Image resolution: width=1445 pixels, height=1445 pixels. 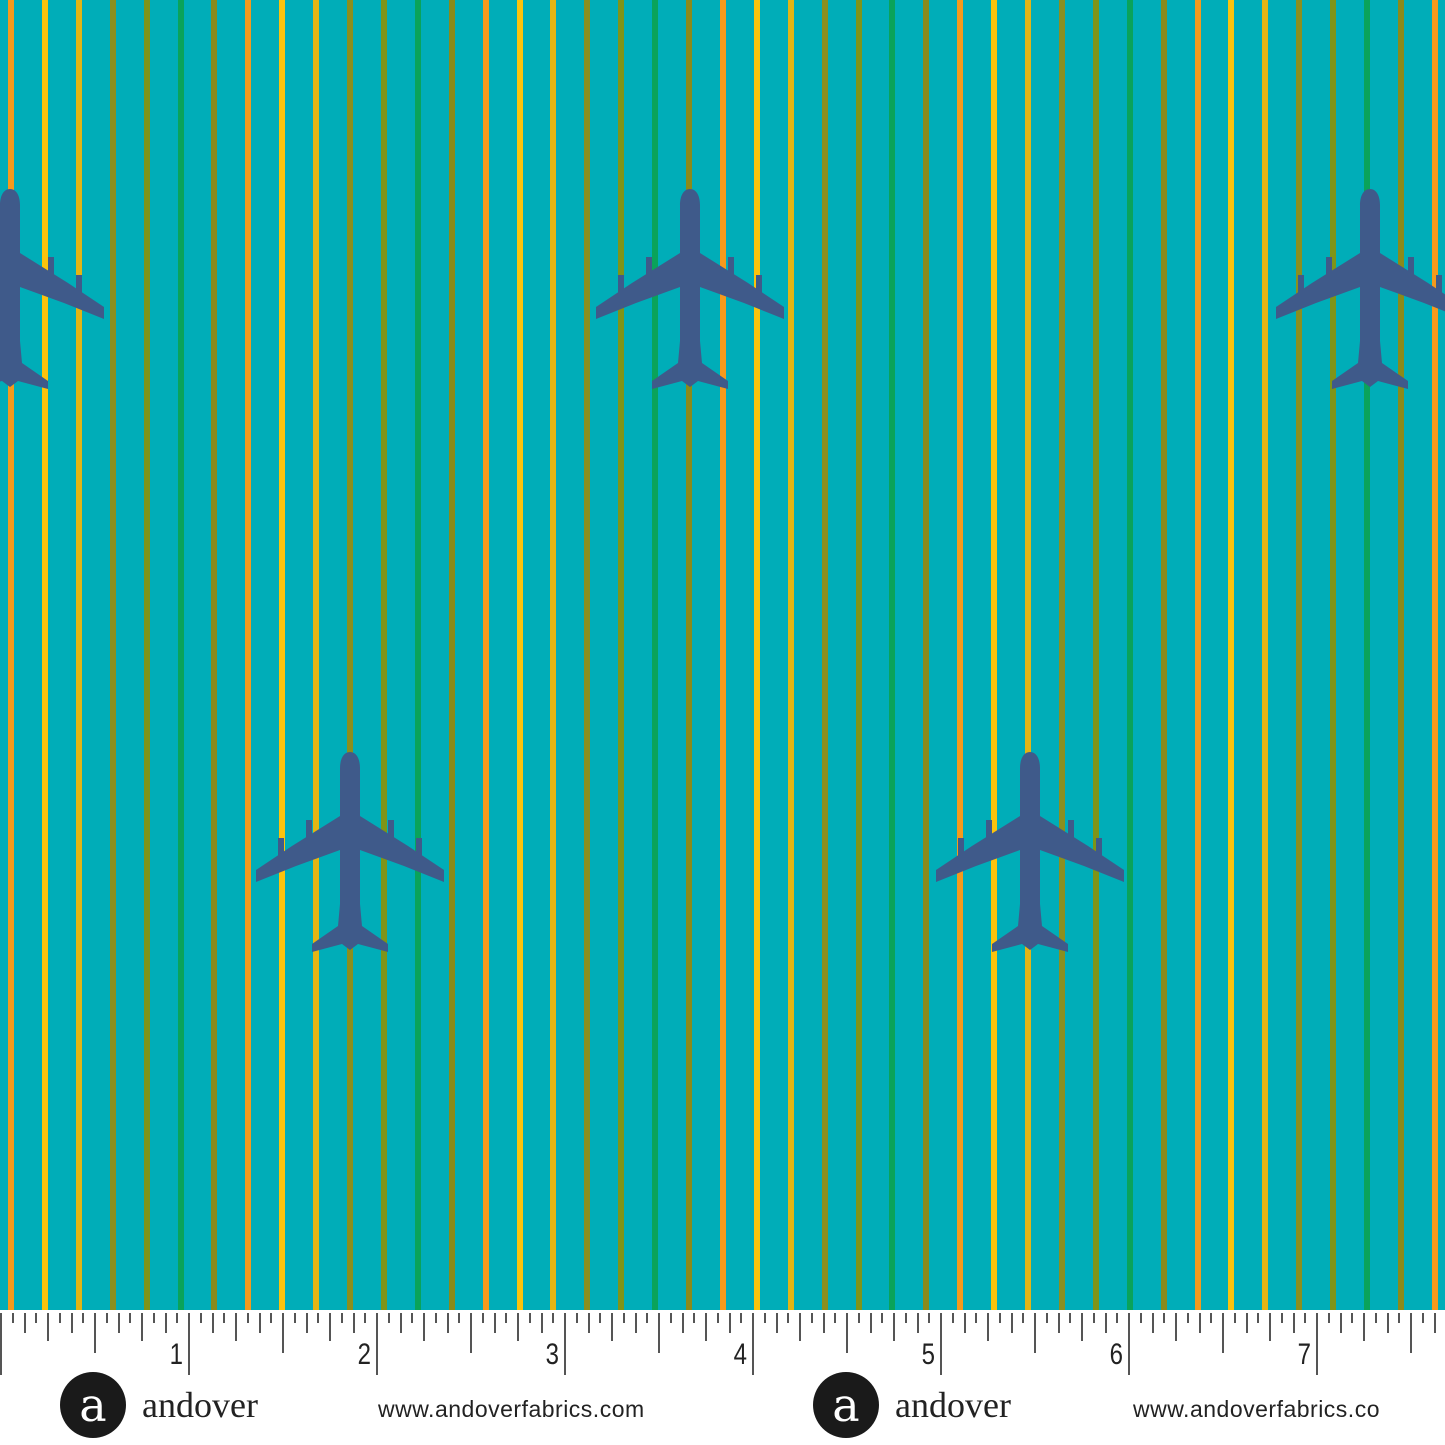 What do you see at coordinates (928, 1354) in the screenshot?
I see `ruler-number: 5` at bounding box center [928, 1354].